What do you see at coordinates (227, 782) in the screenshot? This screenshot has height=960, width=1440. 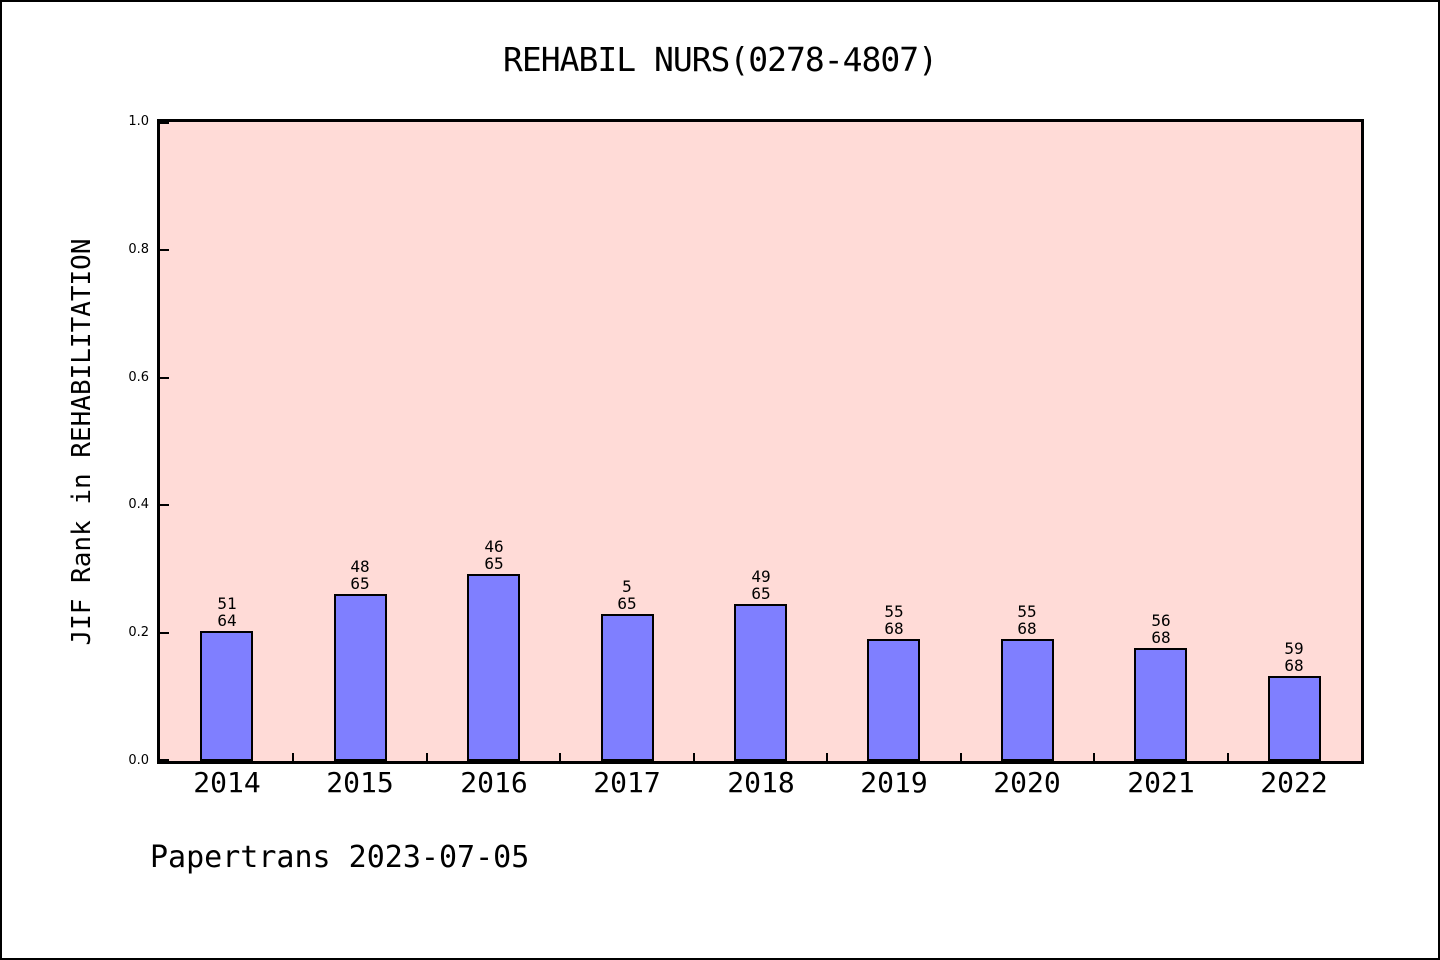 I see `x-tick-label: 2014` at bounding box center [227, 782].